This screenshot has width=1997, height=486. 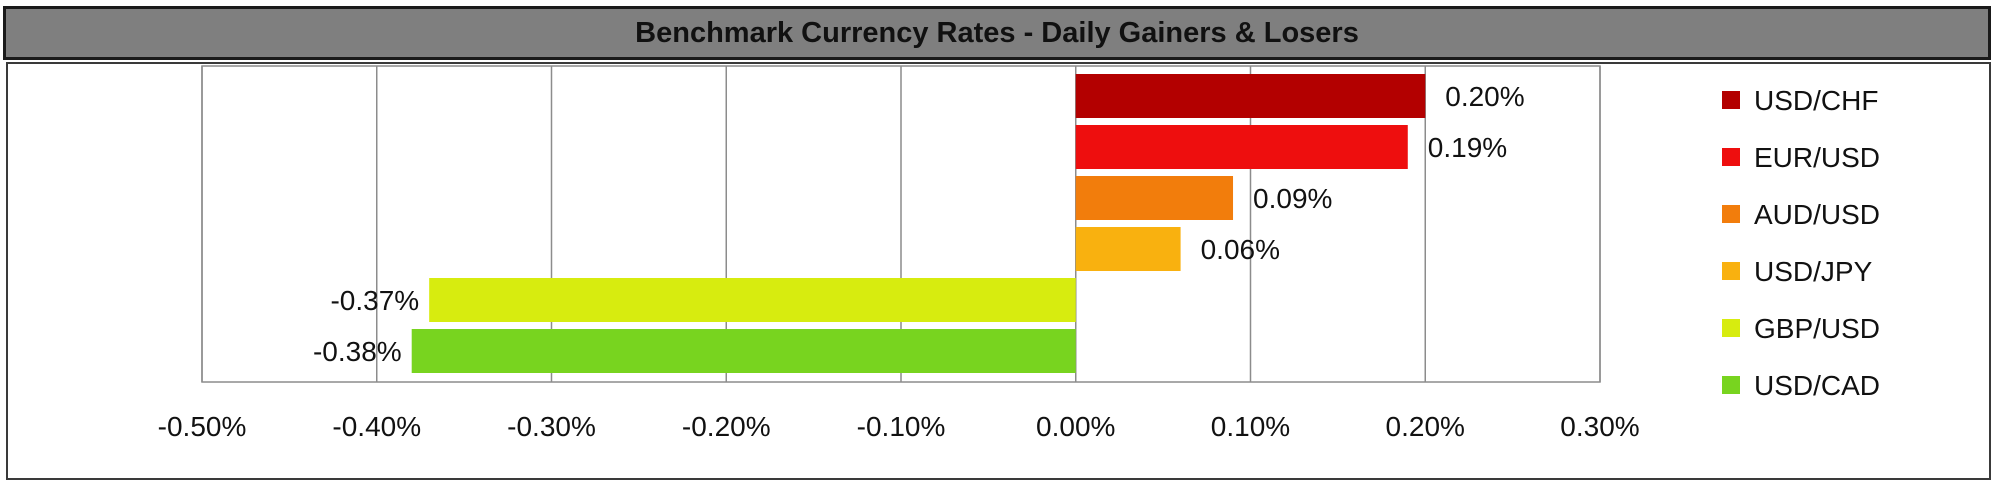 I want to click on bar-usd-chf, so click(x=1250, y=96).